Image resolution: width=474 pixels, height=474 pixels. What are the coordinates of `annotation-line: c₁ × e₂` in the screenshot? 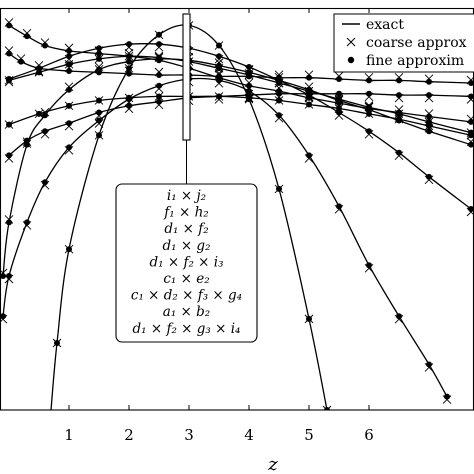 It's located at (186, 279).